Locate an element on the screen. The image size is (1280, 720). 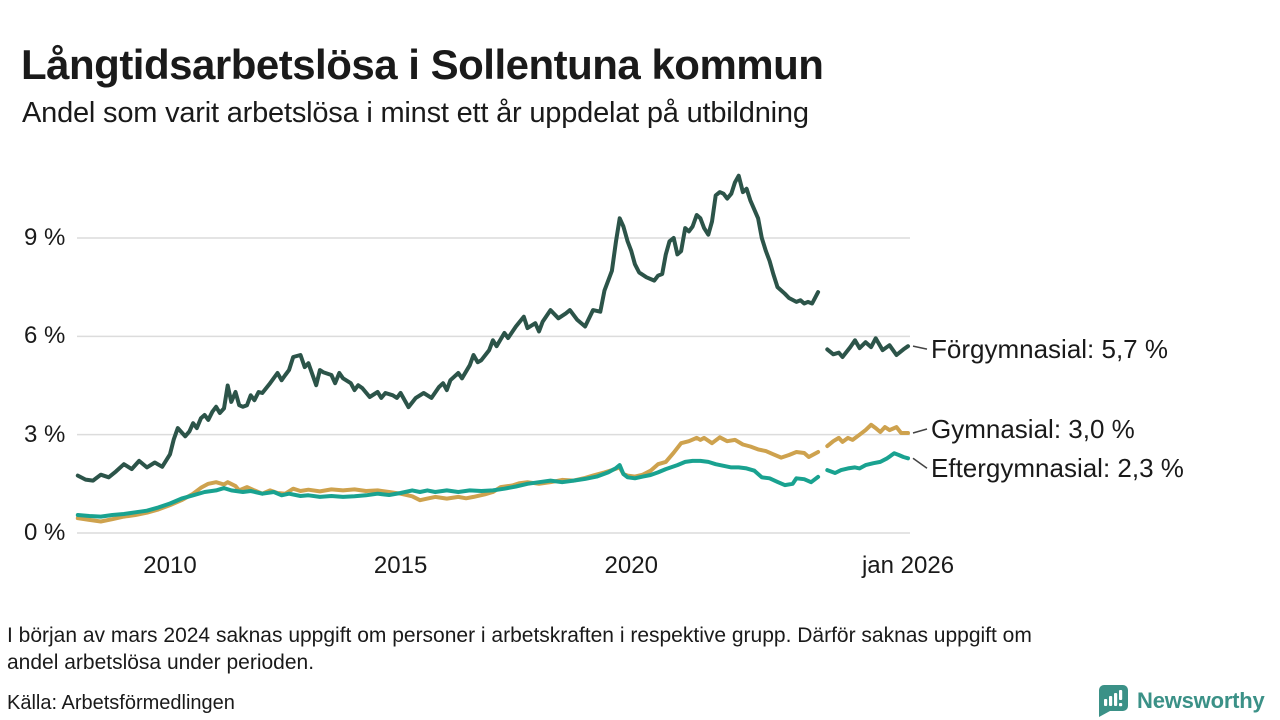
connector-gymnasial is located at coordinates (920, 431).